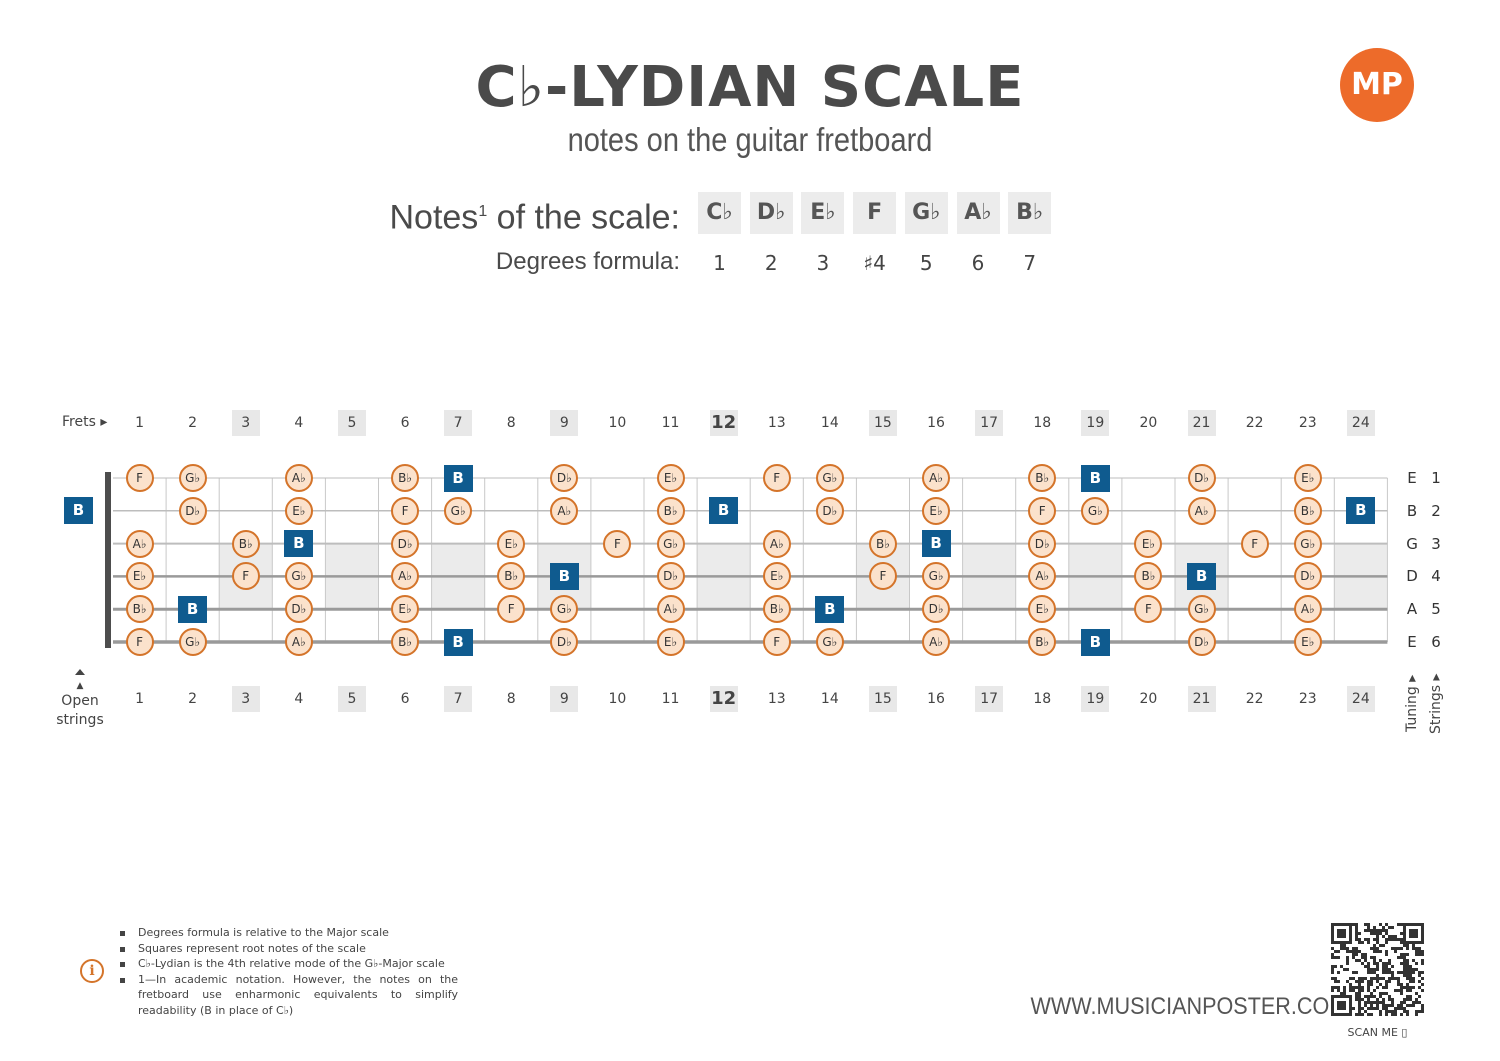  What do you see at coordinates (989, 699) in the screenshot?
I see `fret-number: 17` at bounding box center [989, 699].